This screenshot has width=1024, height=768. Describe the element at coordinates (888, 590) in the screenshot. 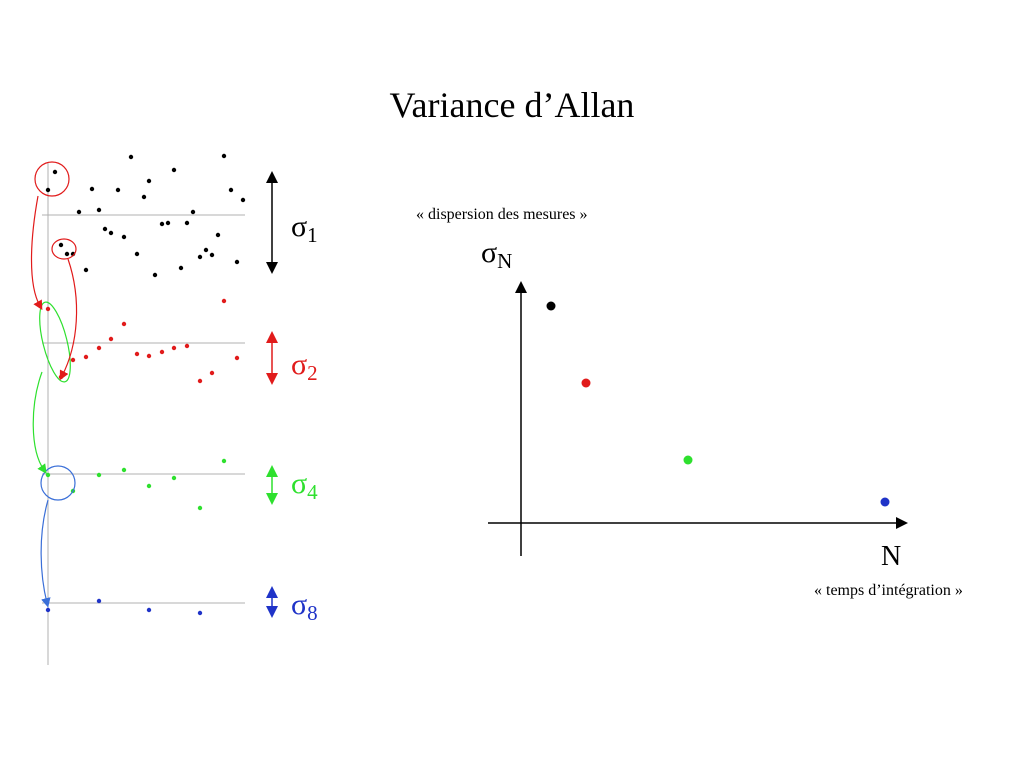

I see `x-axis-caption: « temps d’intégration »` at that location.